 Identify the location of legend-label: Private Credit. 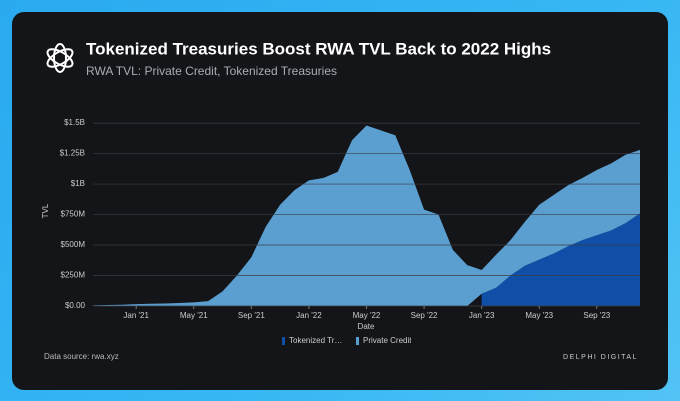
(387, 340).